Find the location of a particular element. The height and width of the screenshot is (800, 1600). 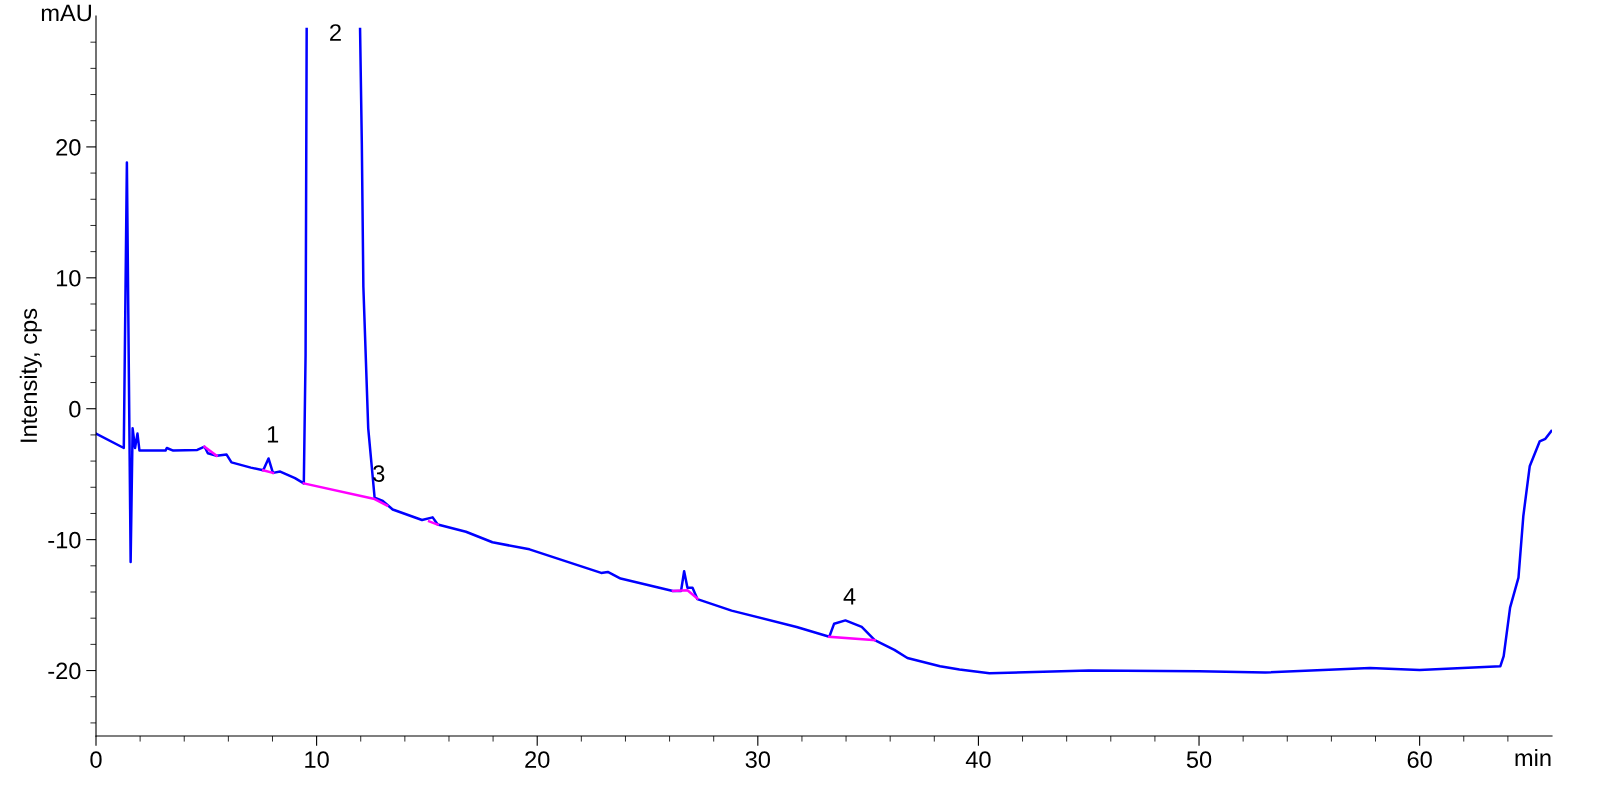

y-tick-label: 10 is located at coordinates (68, 278).